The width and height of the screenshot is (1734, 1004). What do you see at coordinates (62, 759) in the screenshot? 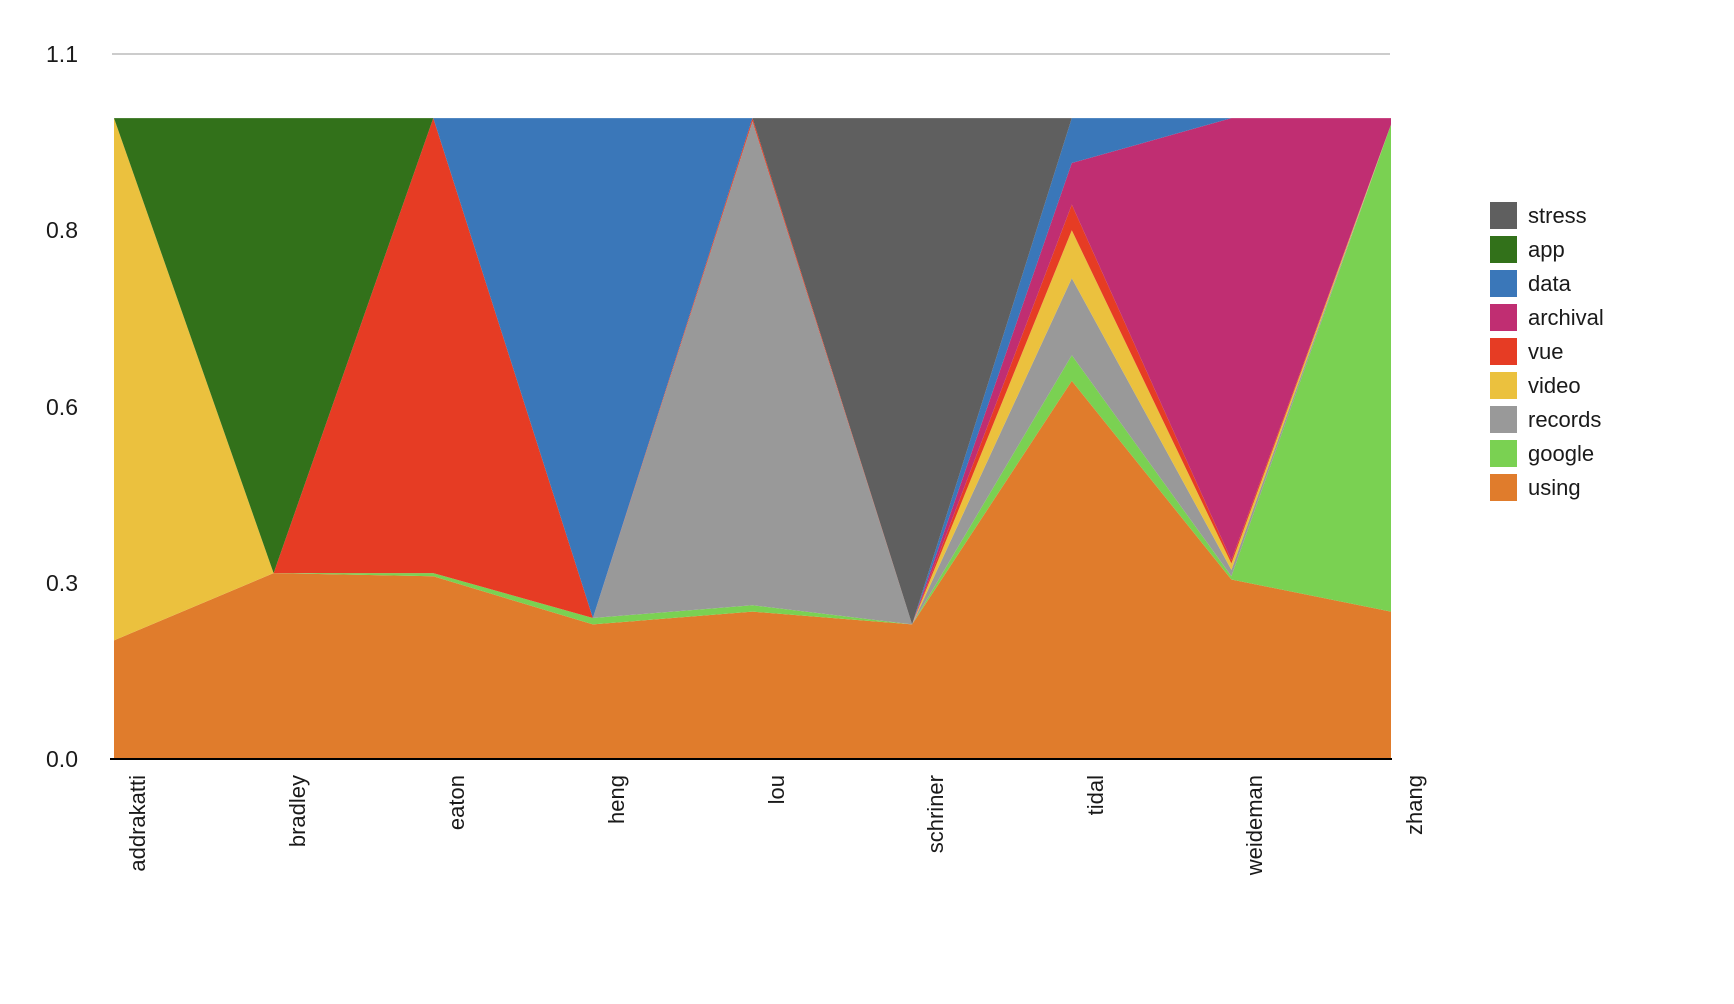
I see `y-tick-label-0.0: 0.0` at bounding box center [62, 759].